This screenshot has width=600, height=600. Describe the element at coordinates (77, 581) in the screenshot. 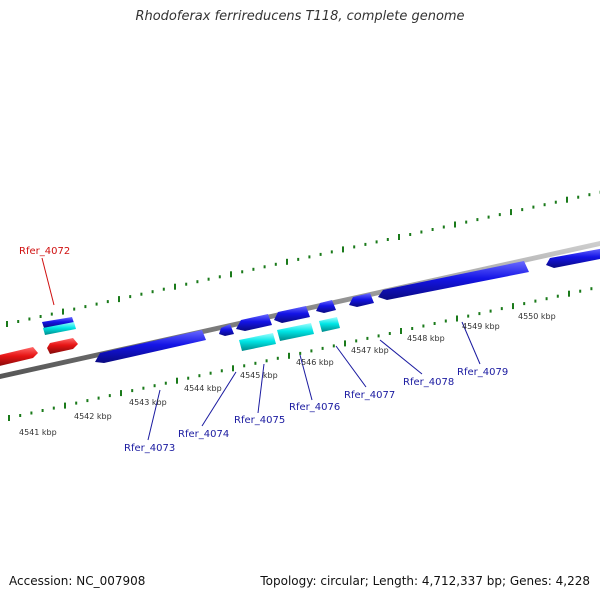

I see `accession-text: Accession: NC_007908` at that location.